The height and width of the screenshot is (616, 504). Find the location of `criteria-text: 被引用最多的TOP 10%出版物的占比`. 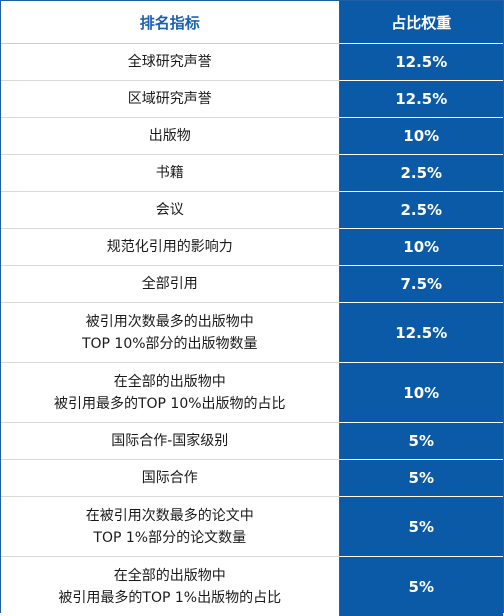

criteria-text: 被引用最多的TOP 10%出版物的占比 is located at coordinates (170, 404).